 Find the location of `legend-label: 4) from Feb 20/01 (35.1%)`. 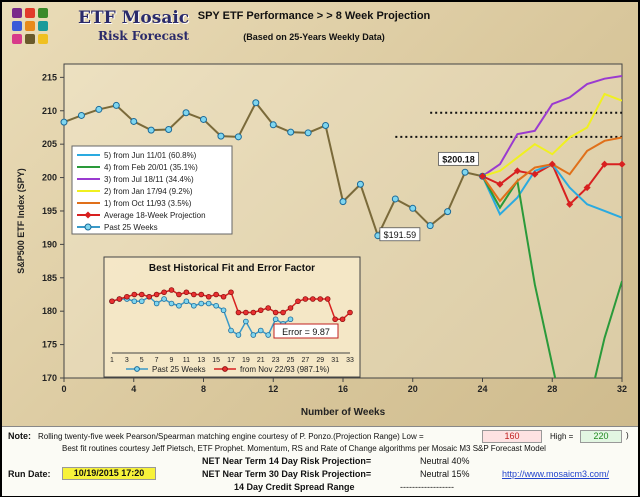

legend-label: 4) from Feb 20/01 (35.1%) is located at coordinates (151, 167).